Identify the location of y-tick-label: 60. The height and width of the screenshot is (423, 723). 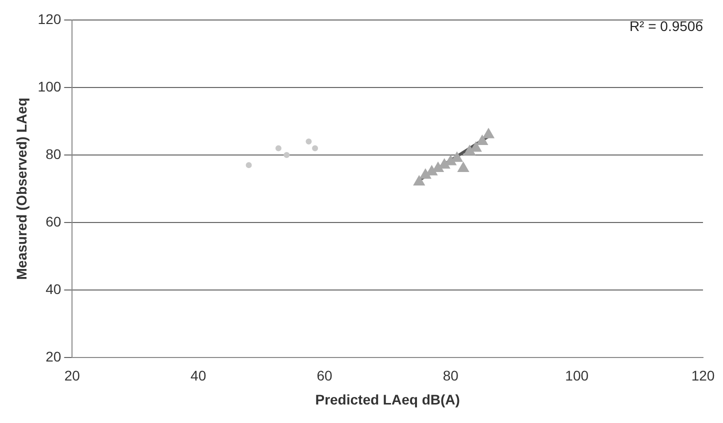
(54, 221).